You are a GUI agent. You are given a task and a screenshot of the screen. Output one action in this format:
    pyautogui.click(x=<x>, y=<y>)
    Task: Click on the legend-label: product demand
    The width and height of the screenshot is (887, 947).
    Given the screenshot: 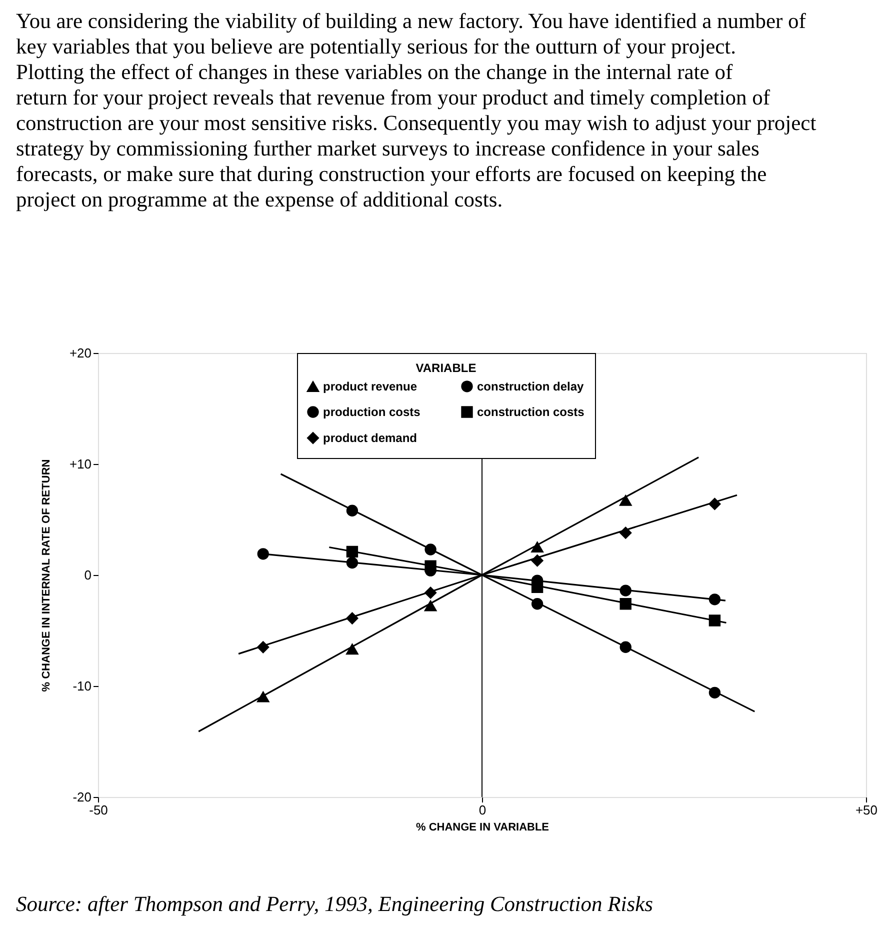 What is the action you would take?
    pyautogui.click(x=370, y=438)
    